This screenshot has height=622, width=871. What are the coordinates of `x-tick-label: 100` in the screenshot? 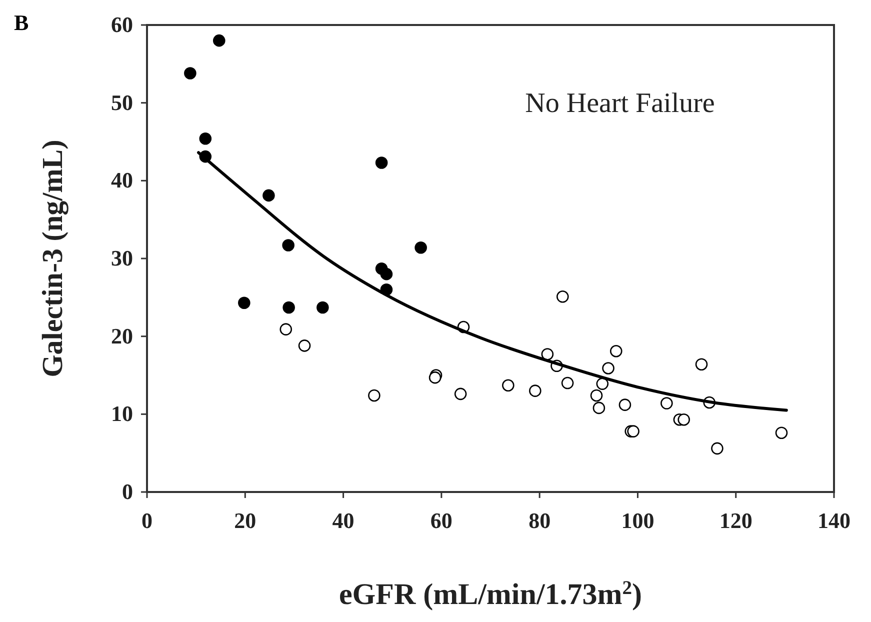 It's located at (637, 520).